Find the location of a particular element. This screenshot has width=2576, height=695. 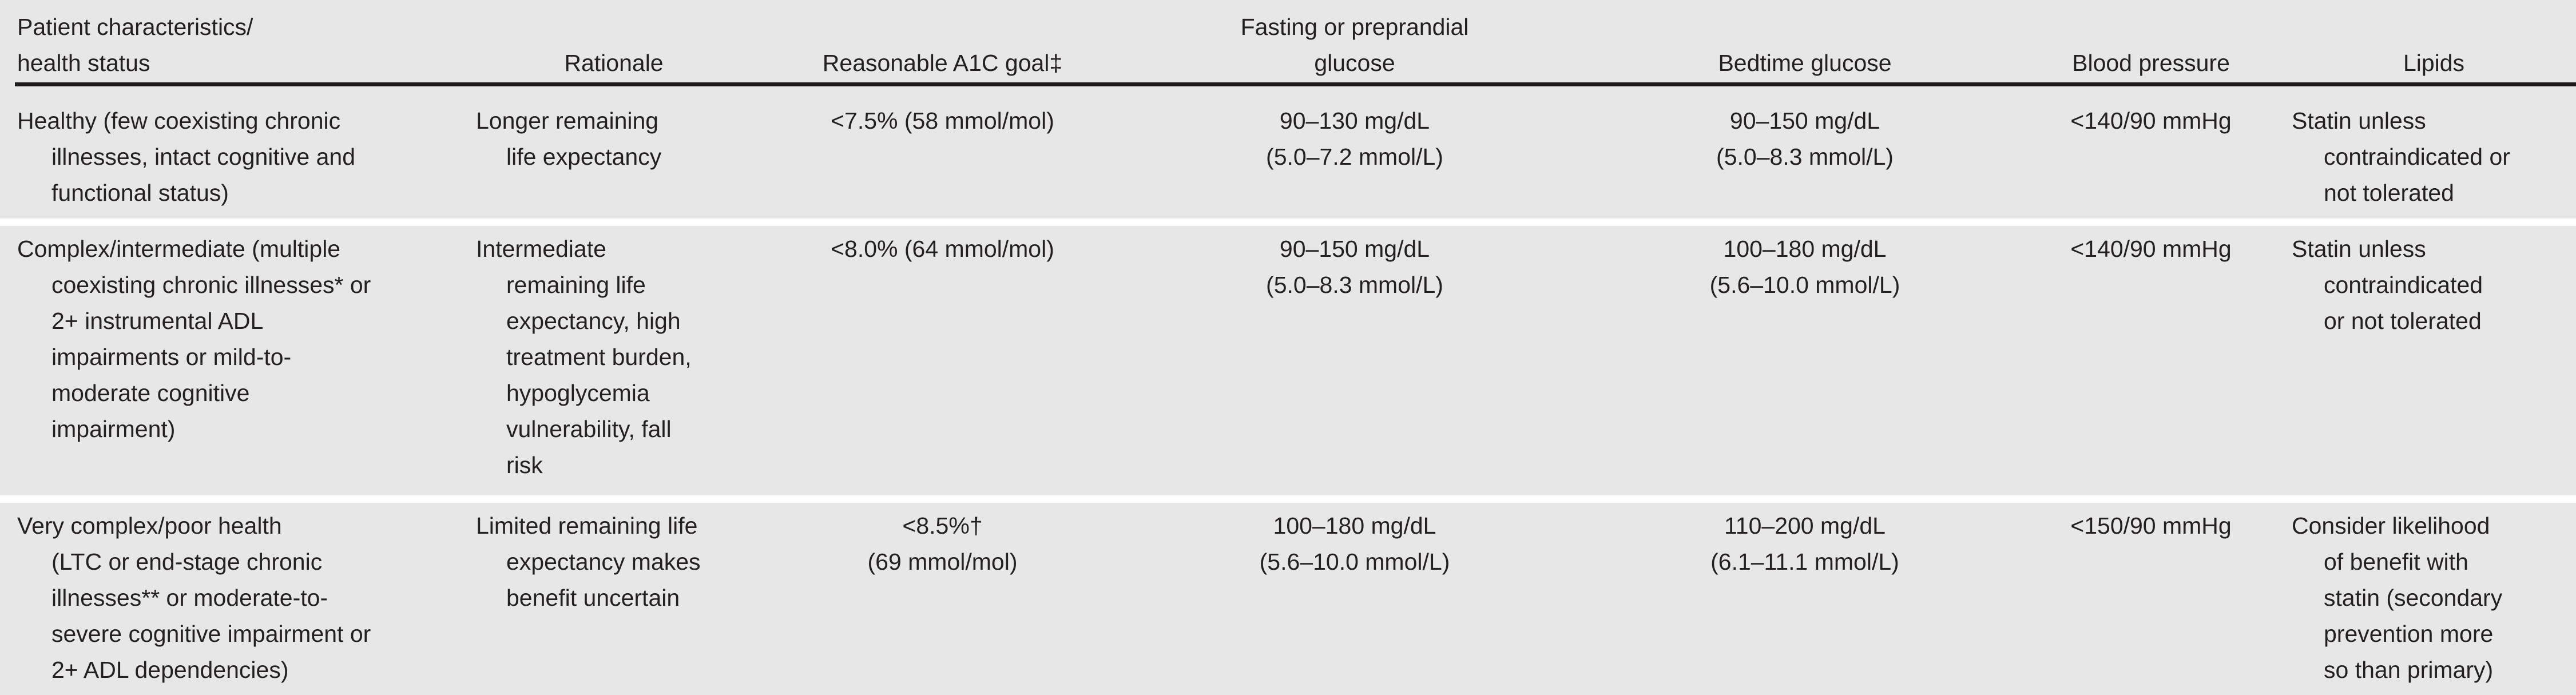

cell-blood-pressure-very-complex: <150/90 mmHg is located at coordinates (2151, 526).